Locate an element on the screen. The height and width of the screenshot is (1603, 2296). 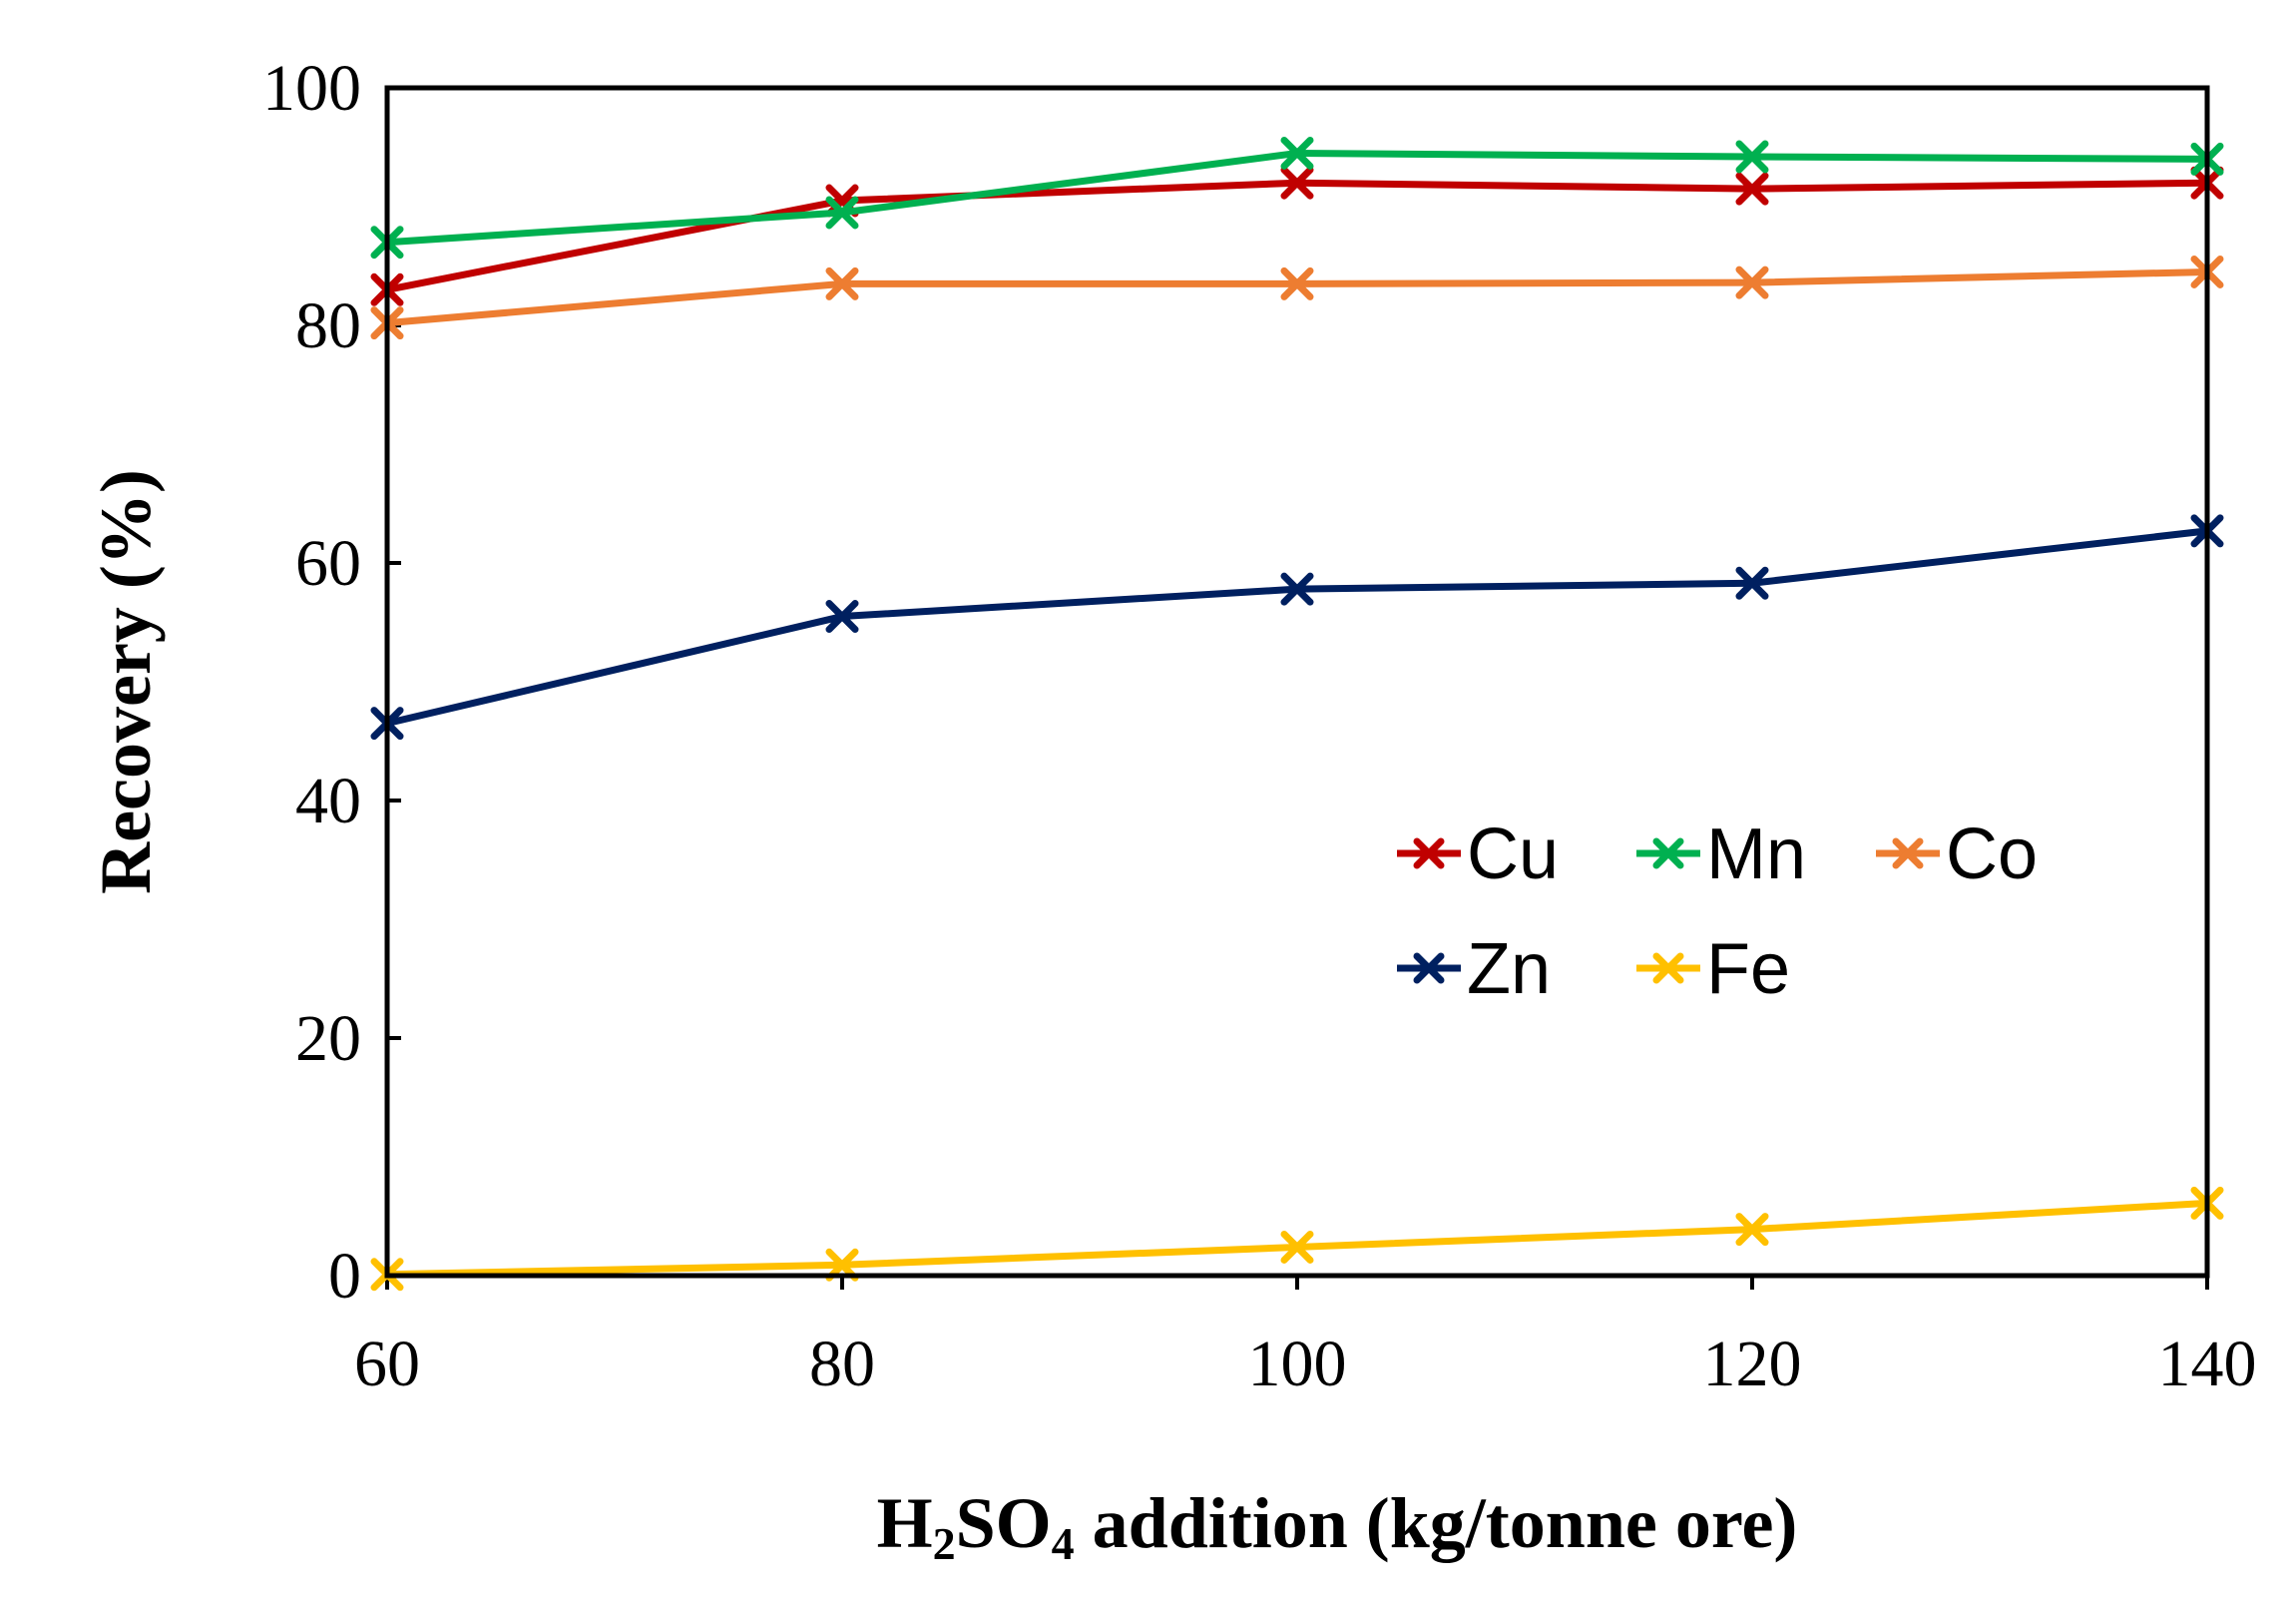
x-axis-title-subscript: 2 is located at coordinates (944, 1543).